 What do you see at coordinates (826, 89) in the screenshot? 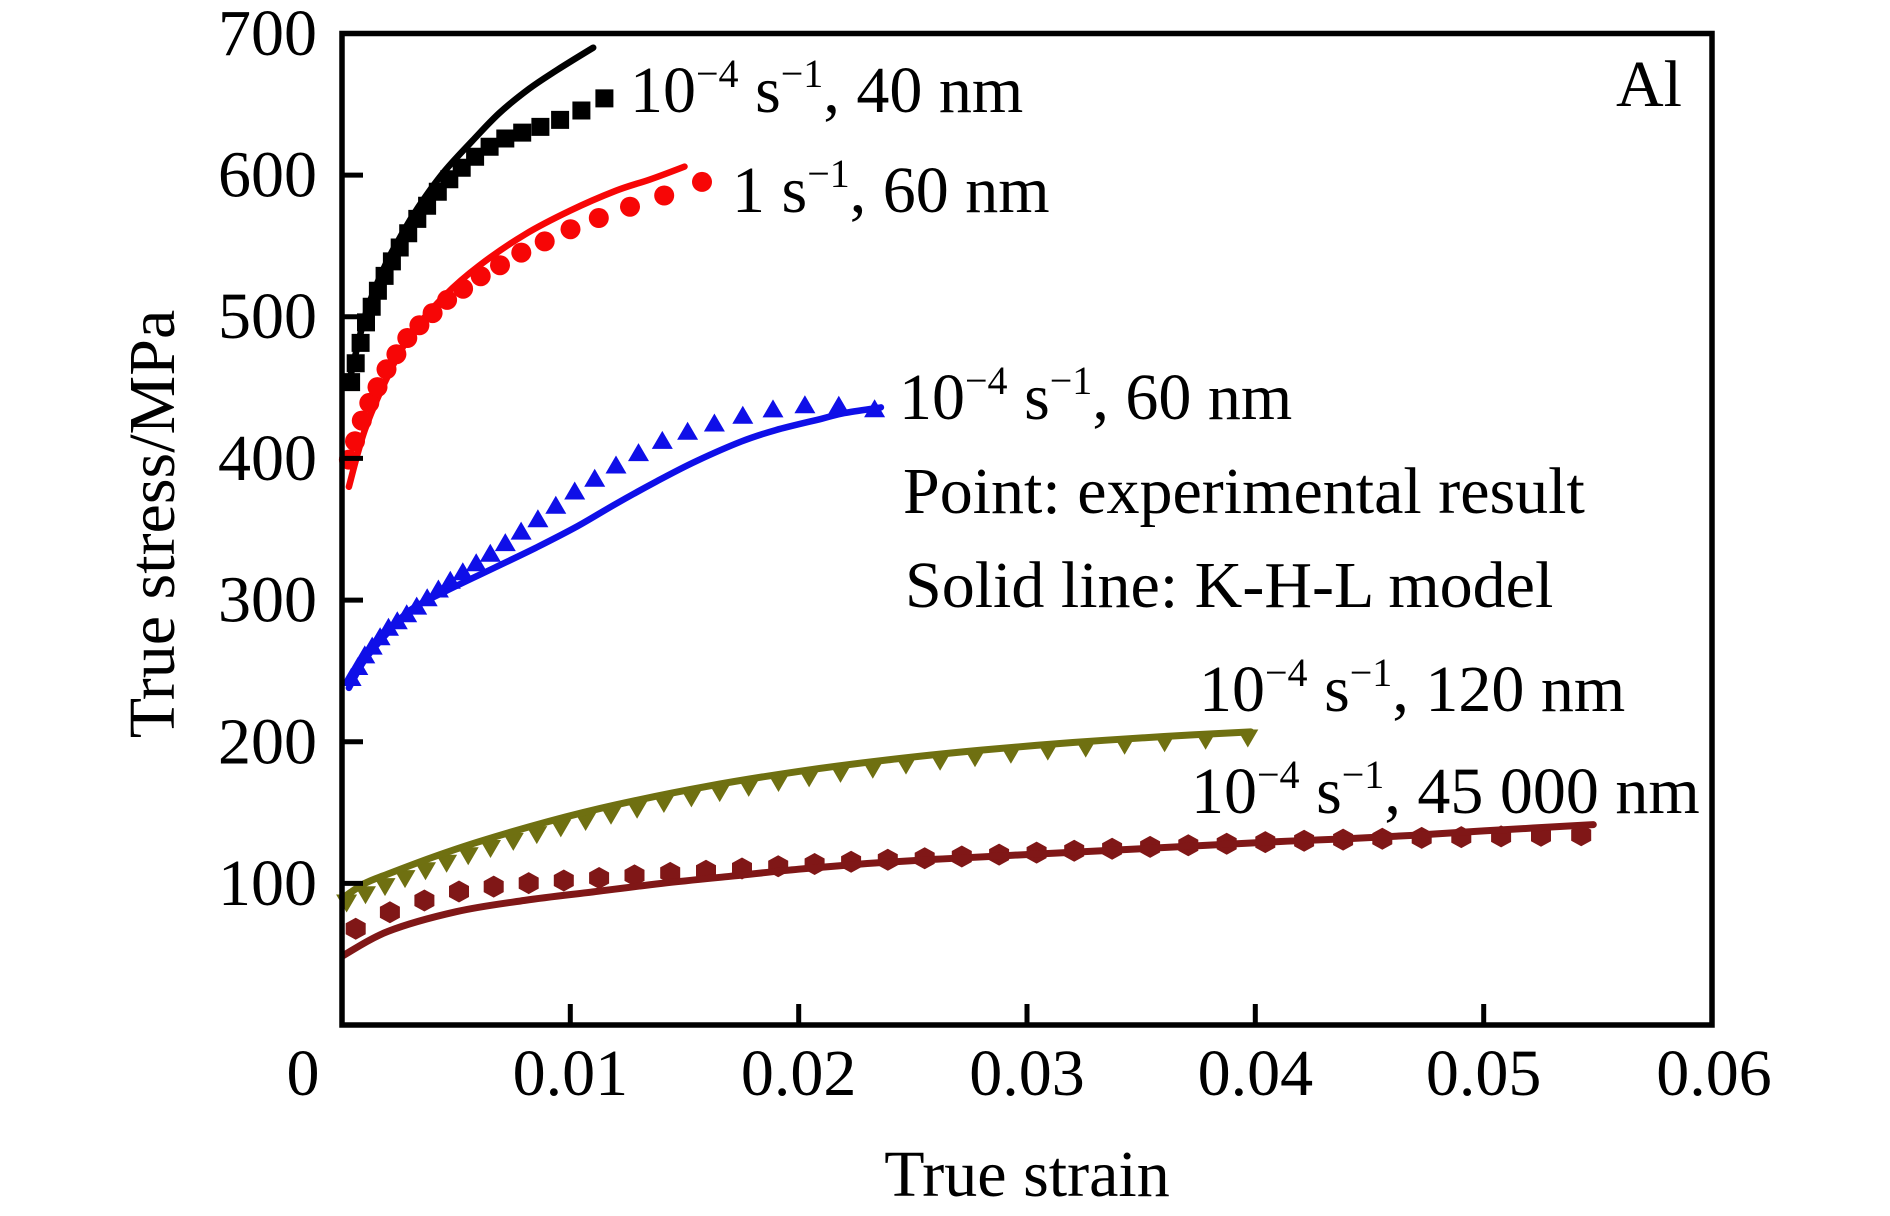
I see `svg-text: 10−4​ s−1​, 40 nm` at bounding box center [826, 89].